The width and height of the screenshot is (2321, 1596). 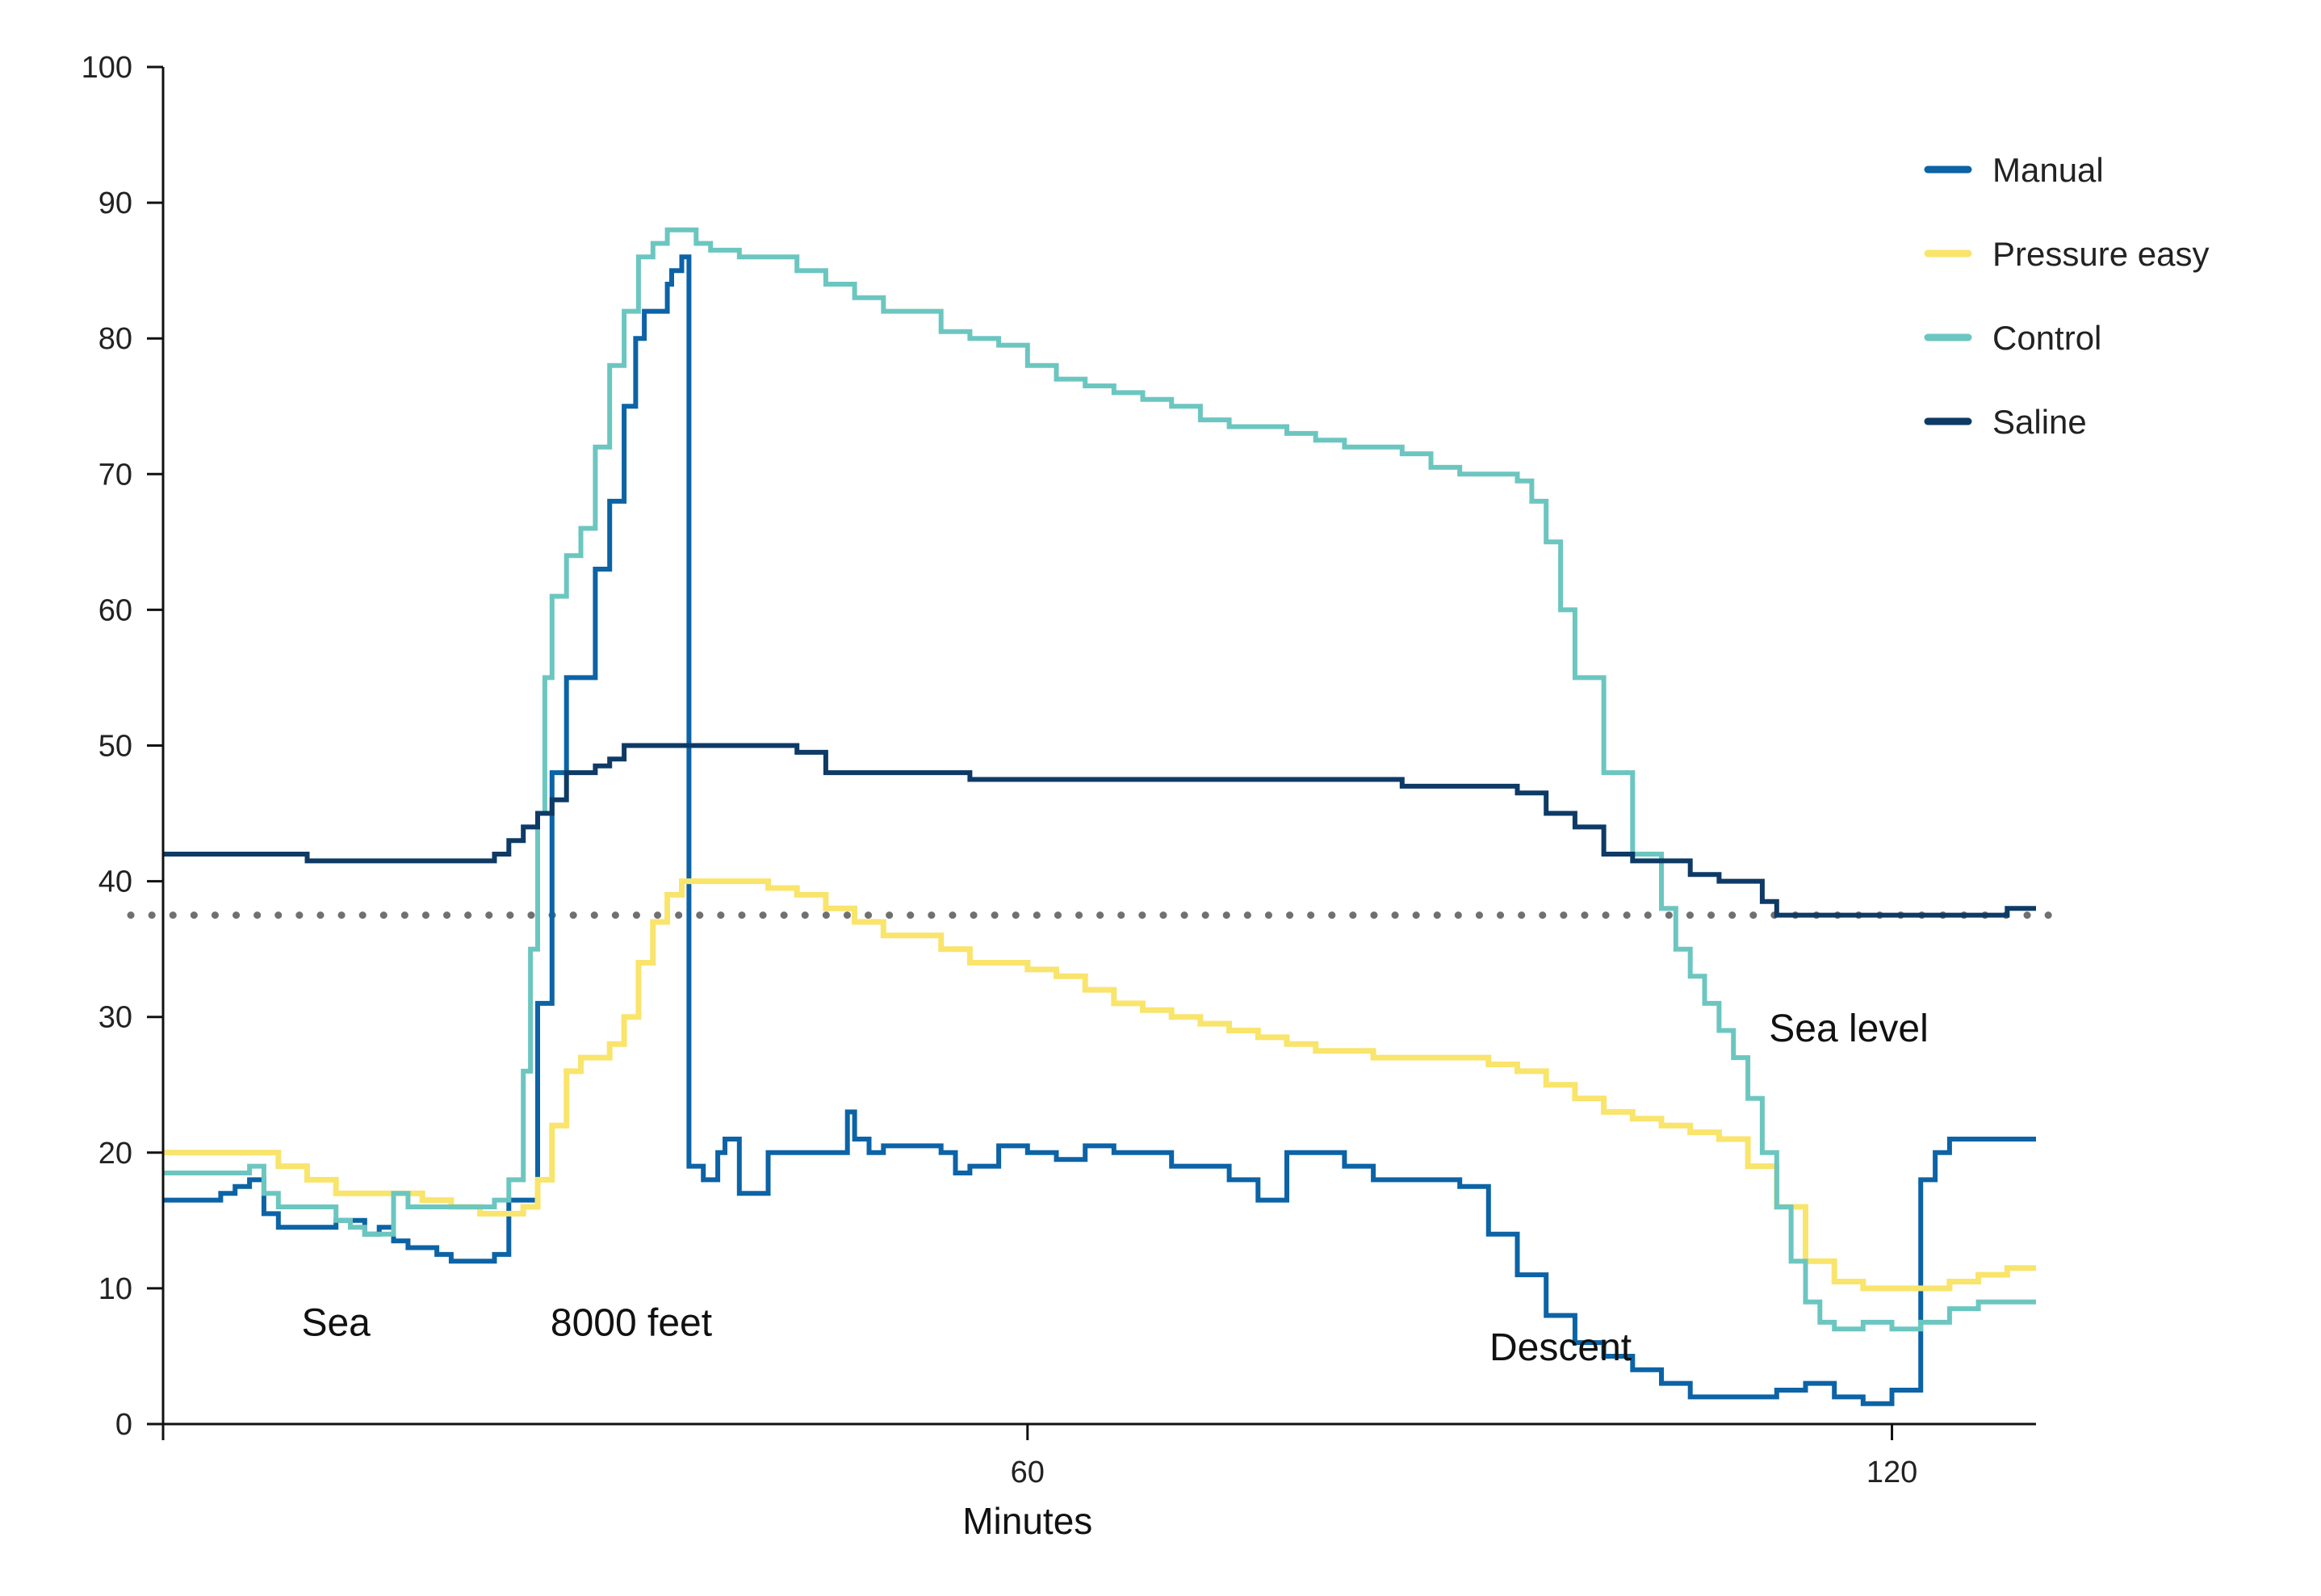 What do you see at coordinates (2066, 296) in the screenshot?
I see `legend: Manual Pressure easy Control Saline` at bounding box center [2066, 296].